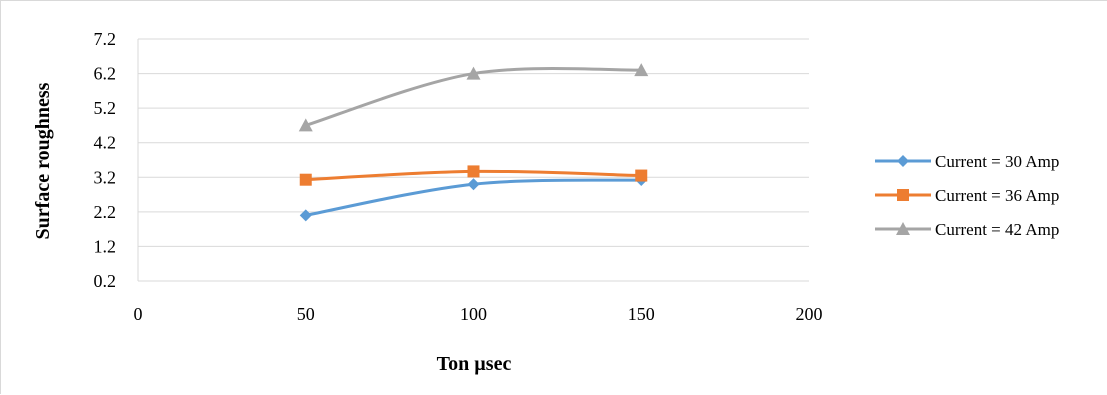  What do you see at coordinates (997, 195) in the screenshot?
I see `legend-label: Current = 36 Amp` at bounding box center [997, 195].